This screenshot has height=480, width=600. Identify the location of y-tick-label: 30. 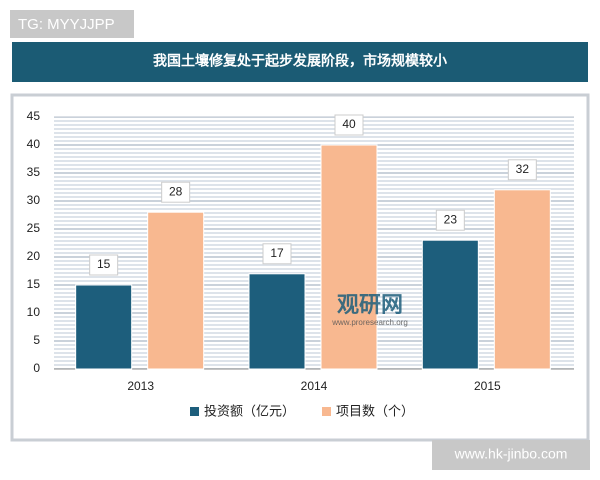
(34, 200).